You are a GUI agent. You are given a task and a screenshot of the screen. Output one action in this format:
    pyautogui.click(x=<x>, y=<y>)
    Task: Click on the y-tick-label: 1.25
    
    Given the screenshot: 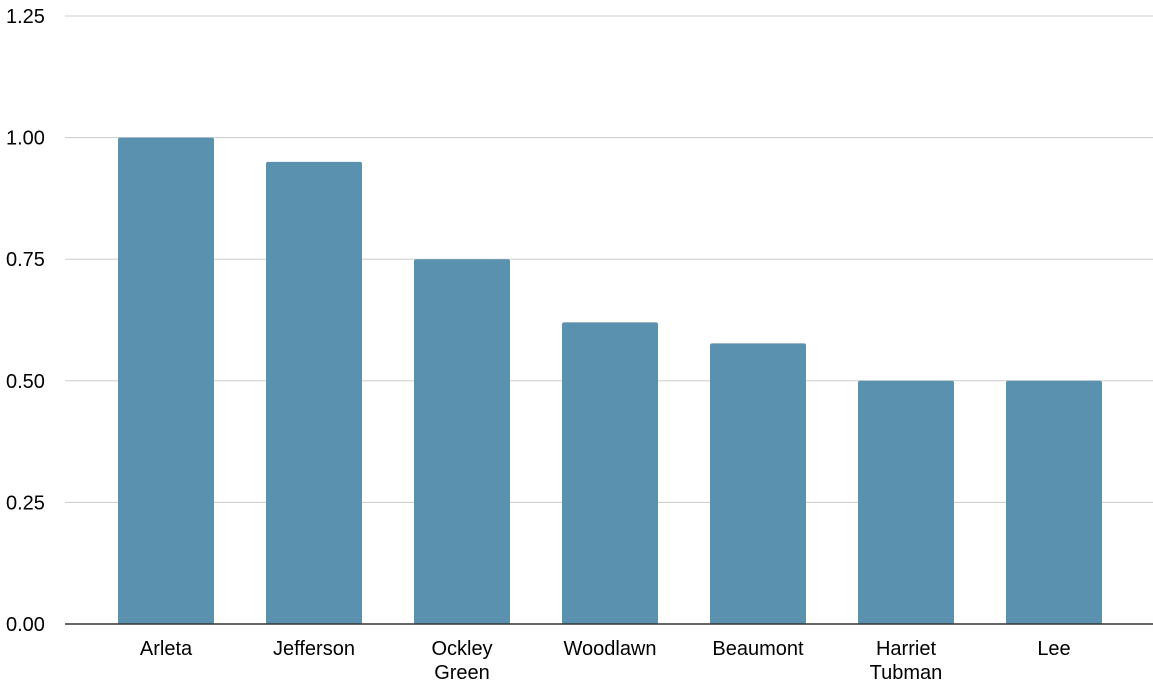 What is the action you would take?
    pyautogui.click(x=25, y=17)
    